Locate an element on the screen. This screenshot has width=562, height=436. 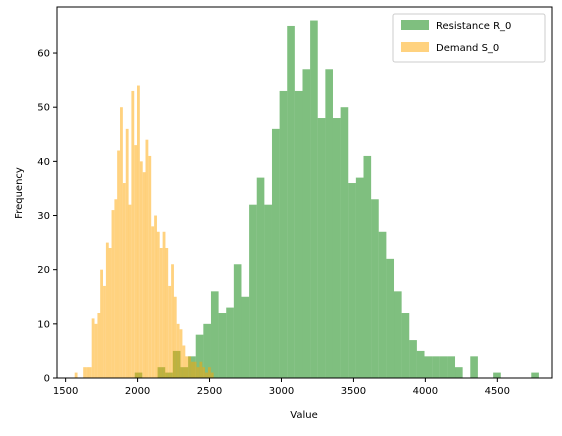
legend-label-demand: Demand S_0 is located at coordinates (467, 48).